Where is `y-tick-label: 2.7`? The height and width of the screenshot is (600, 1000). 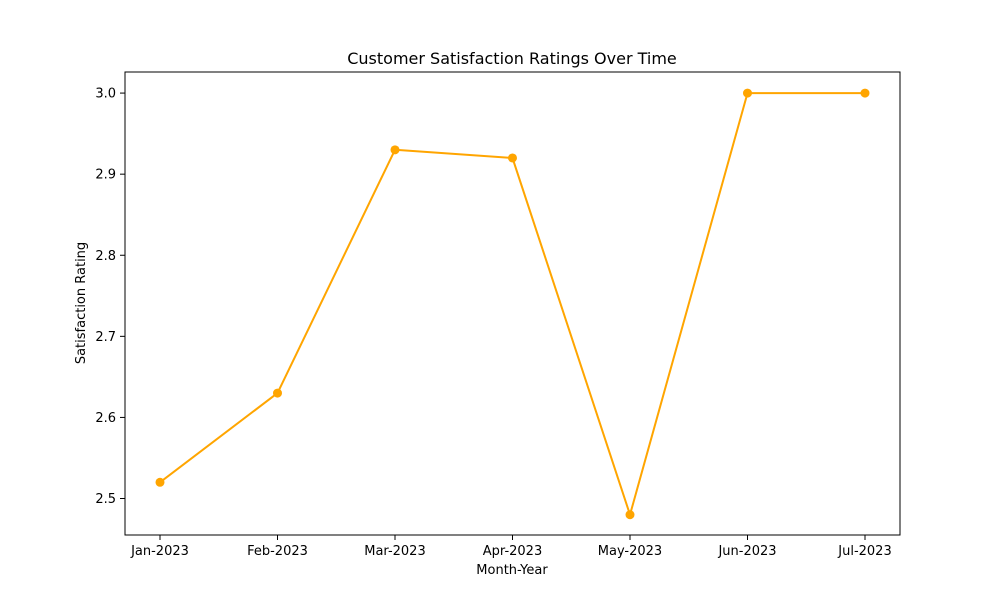
y-tick-label: 2.7 is located at coordinates (105, 337).